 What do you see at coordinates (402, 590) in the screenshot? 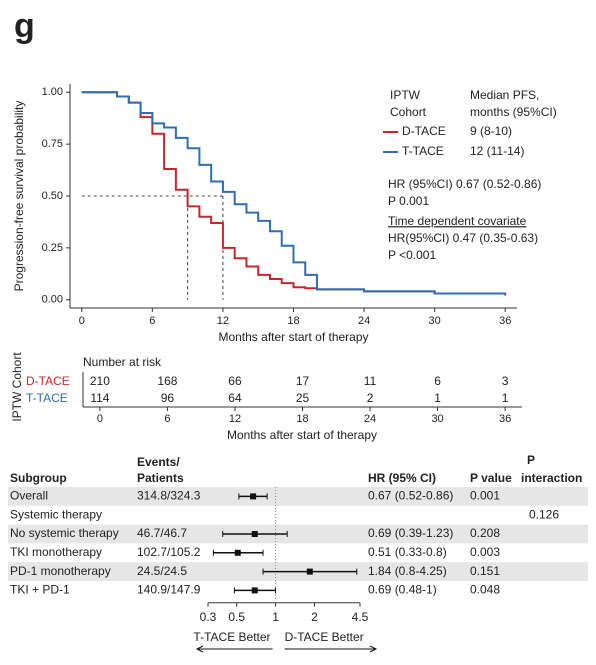
I see `cell-hr-label: 0.69 (0.48-1)` at bounding box center [402, 590].